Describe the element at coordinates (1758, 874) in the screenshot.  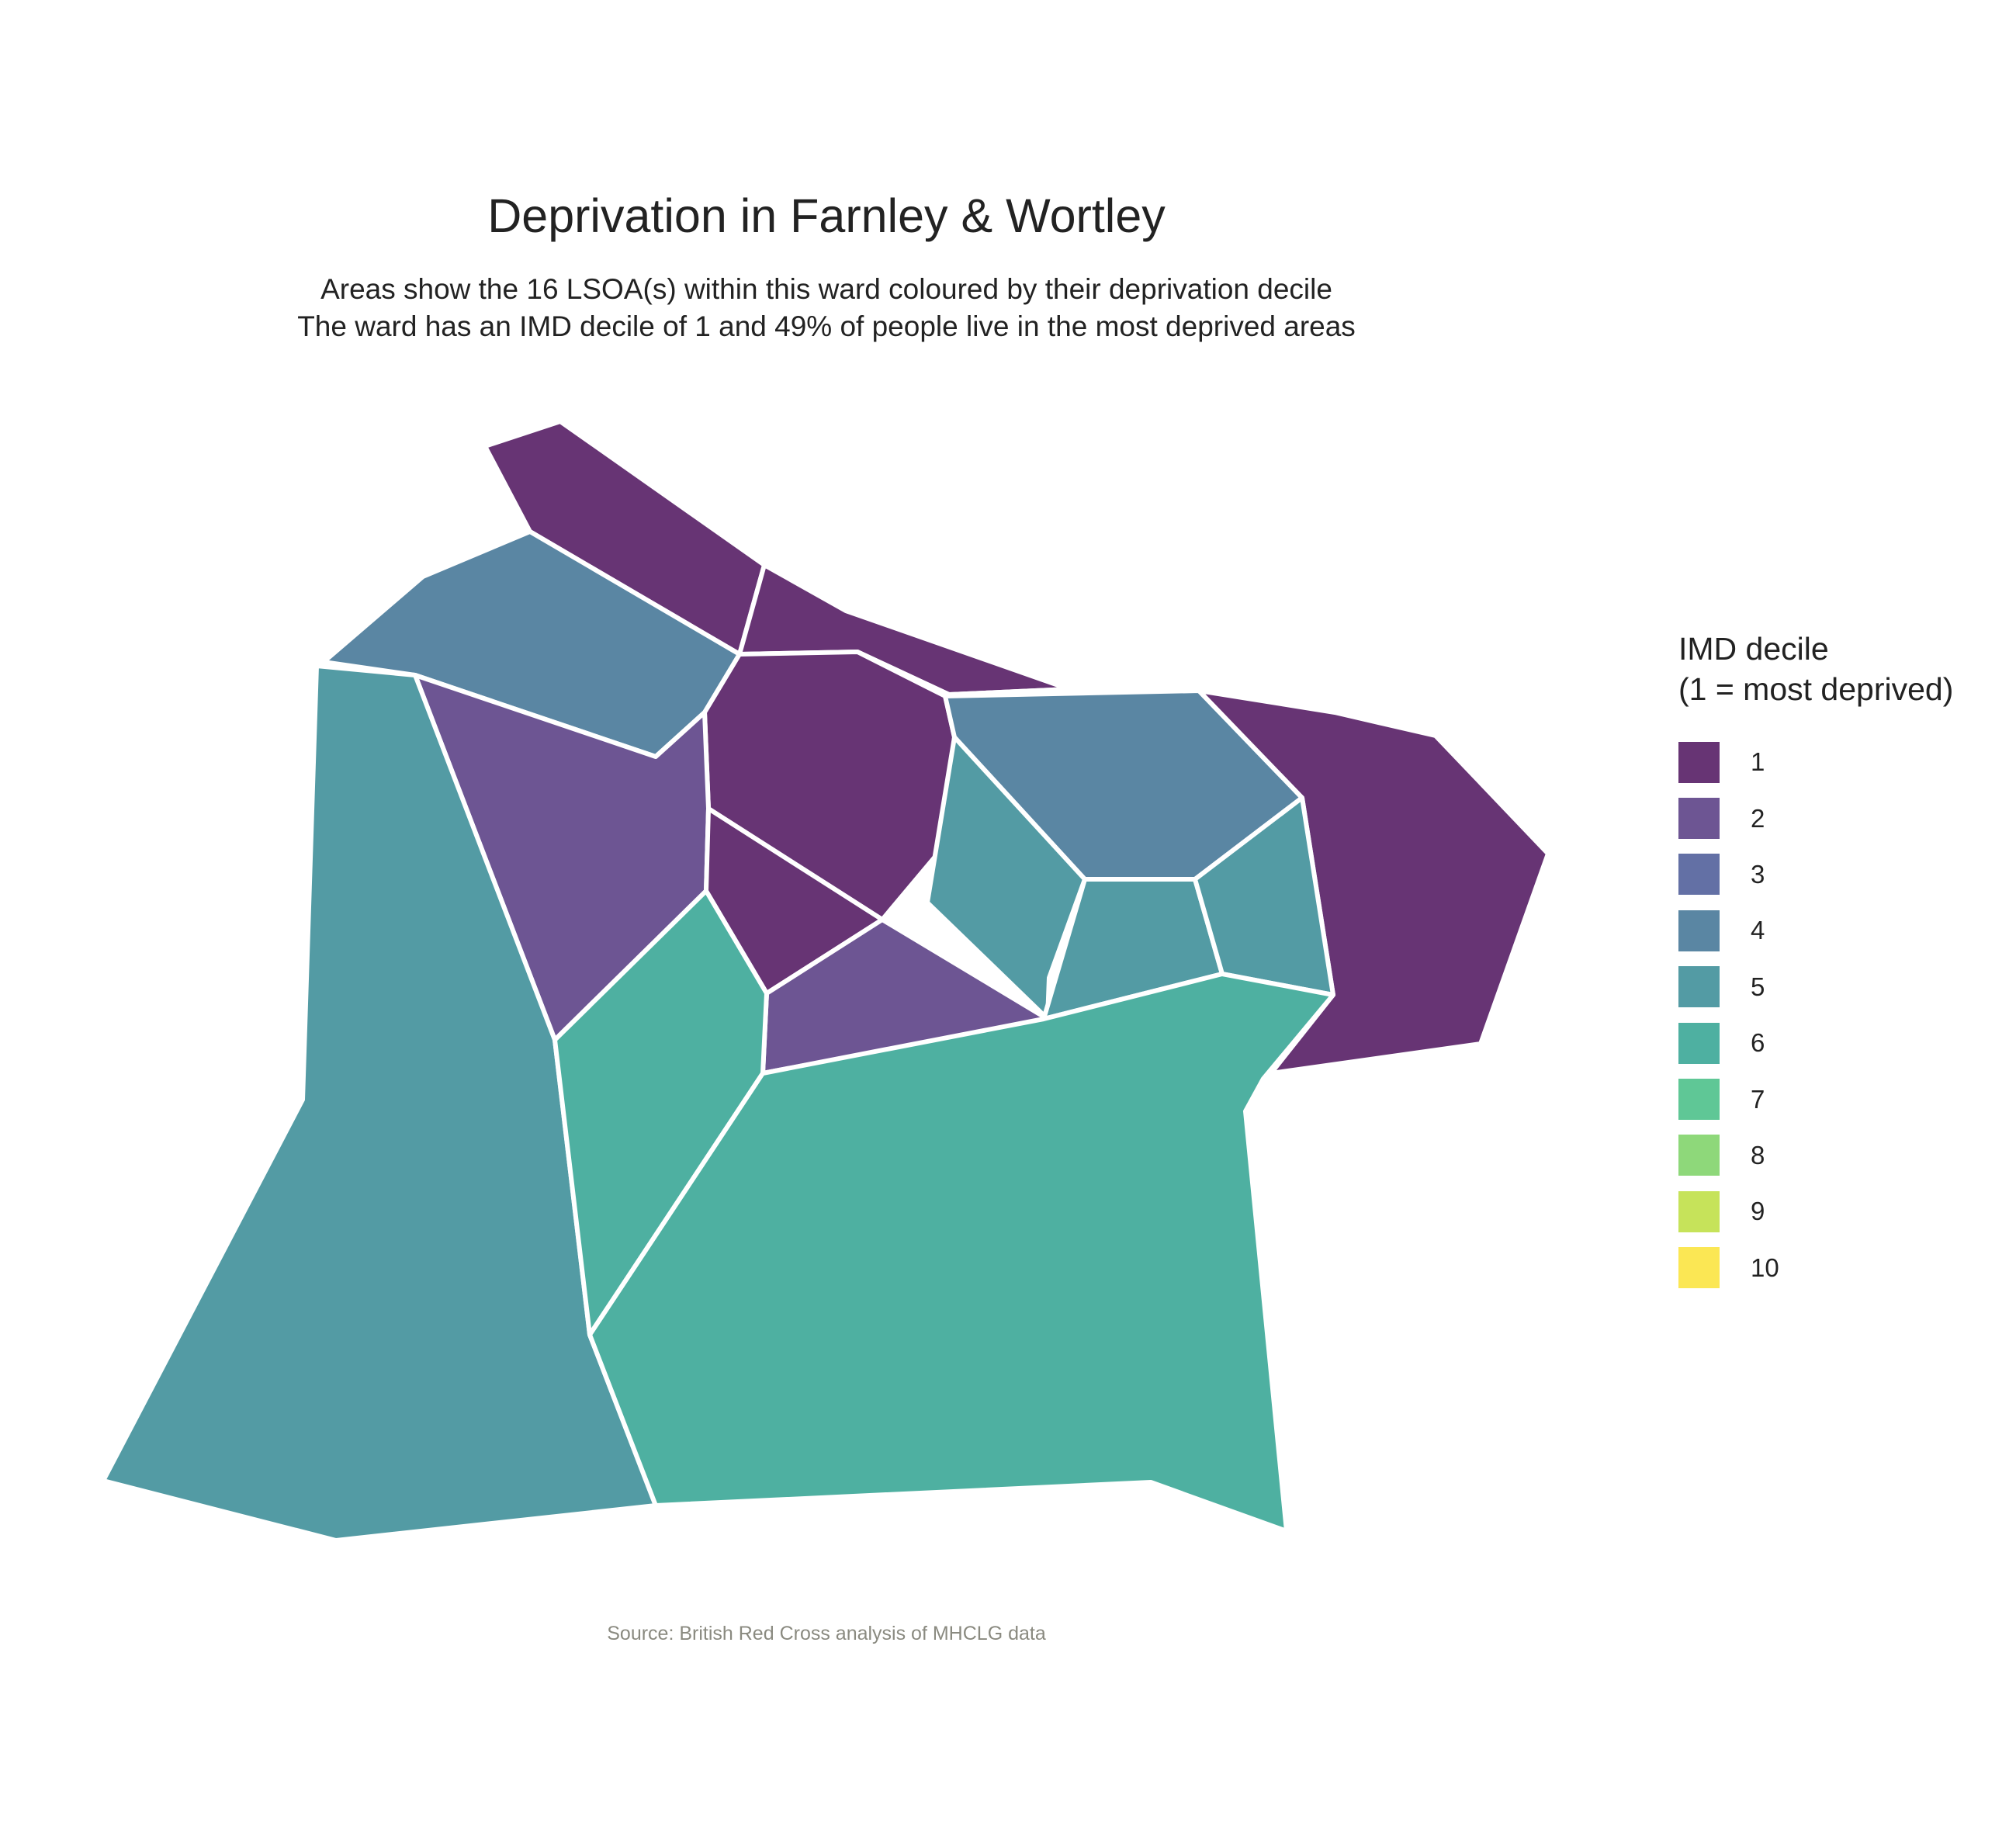
I see `legend-label: 3` at that location.